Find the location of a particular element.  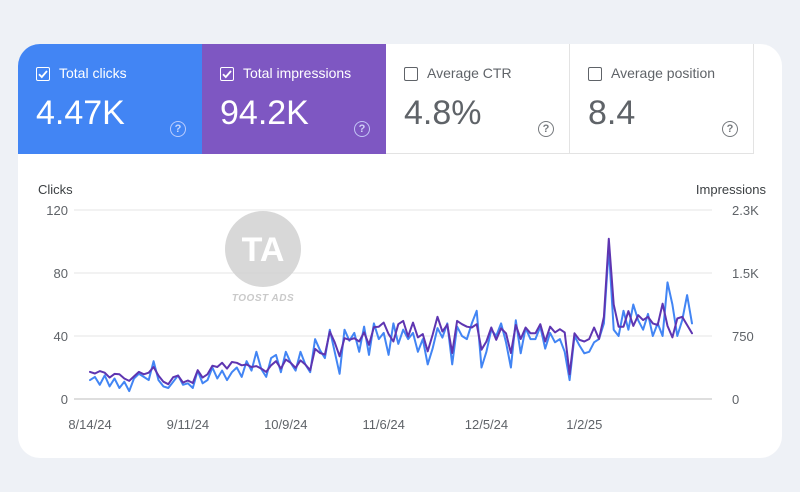

watermark-logo: TA TOOST ADS is located at coordinates (263, 257).